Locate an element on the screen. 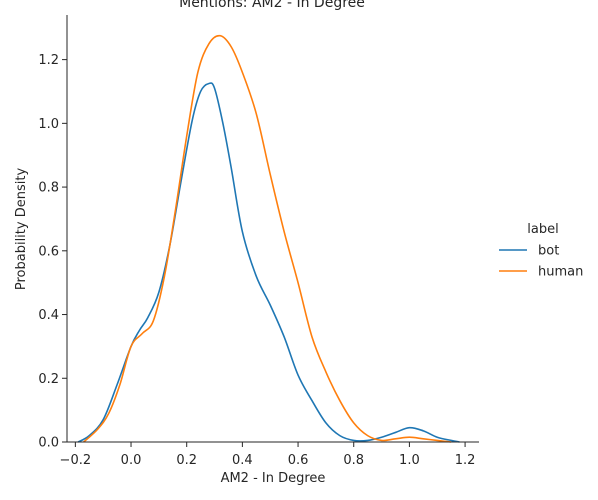 Image resolution: width=598 pixels, height=500 pixels. x-tick-label: 1.0 is located at coordinates (409, 460).